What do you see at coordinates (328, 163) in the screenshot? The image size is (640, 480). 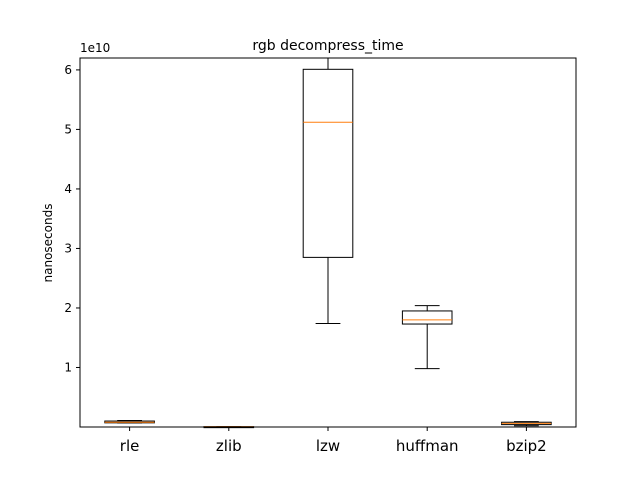 I see `box-lzw` at bounding box center [328, 163].